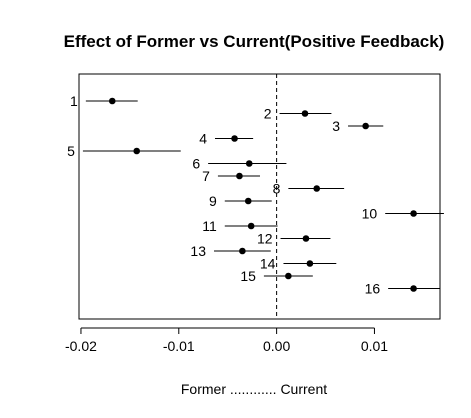 This screenshot has width=471, height=418. Describe the element at coordinates (74, 101) in the screenshot. I see `point-label: 1` at that location.